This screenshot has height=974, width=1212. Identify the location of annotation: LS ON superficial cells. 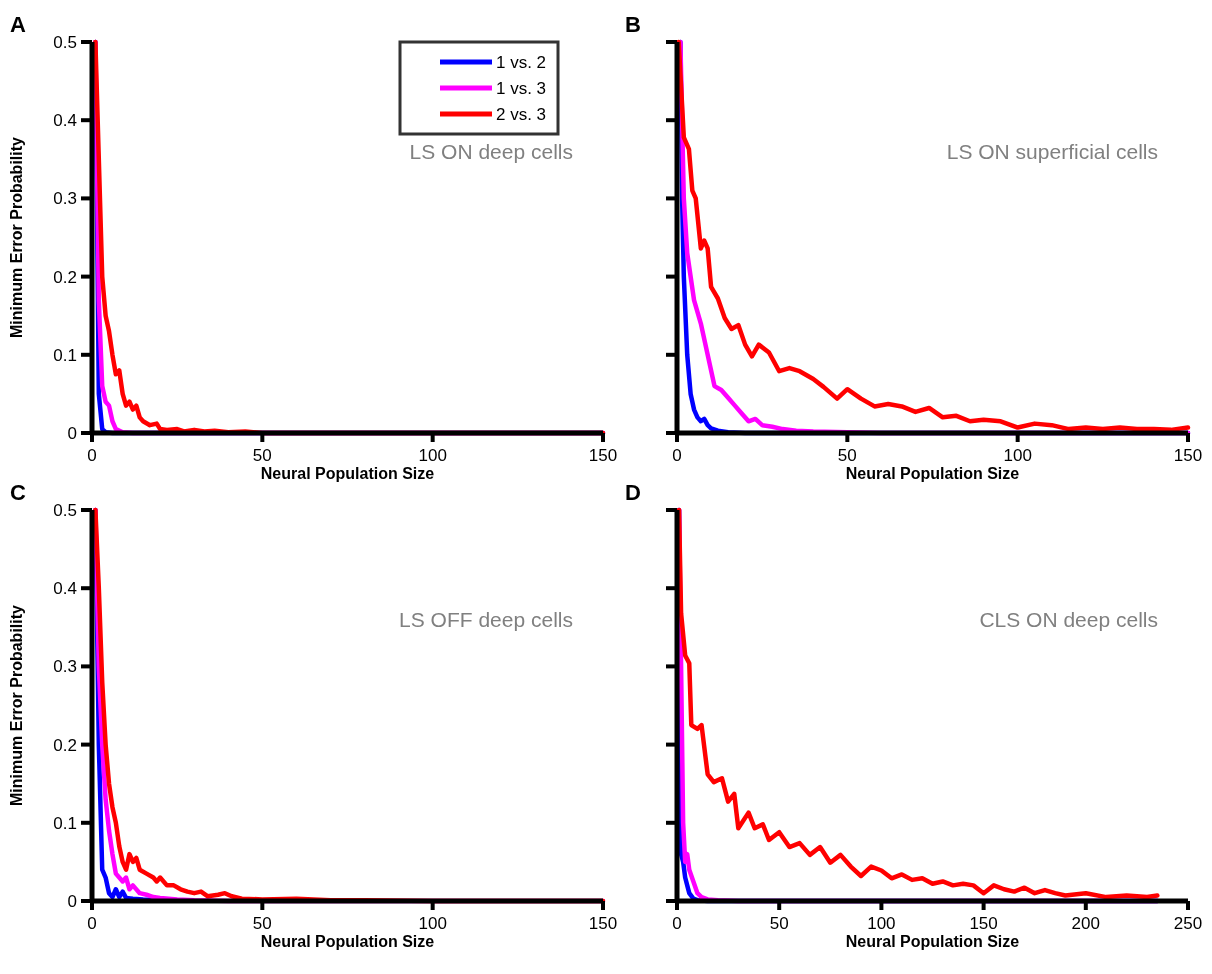
(1052, 151).